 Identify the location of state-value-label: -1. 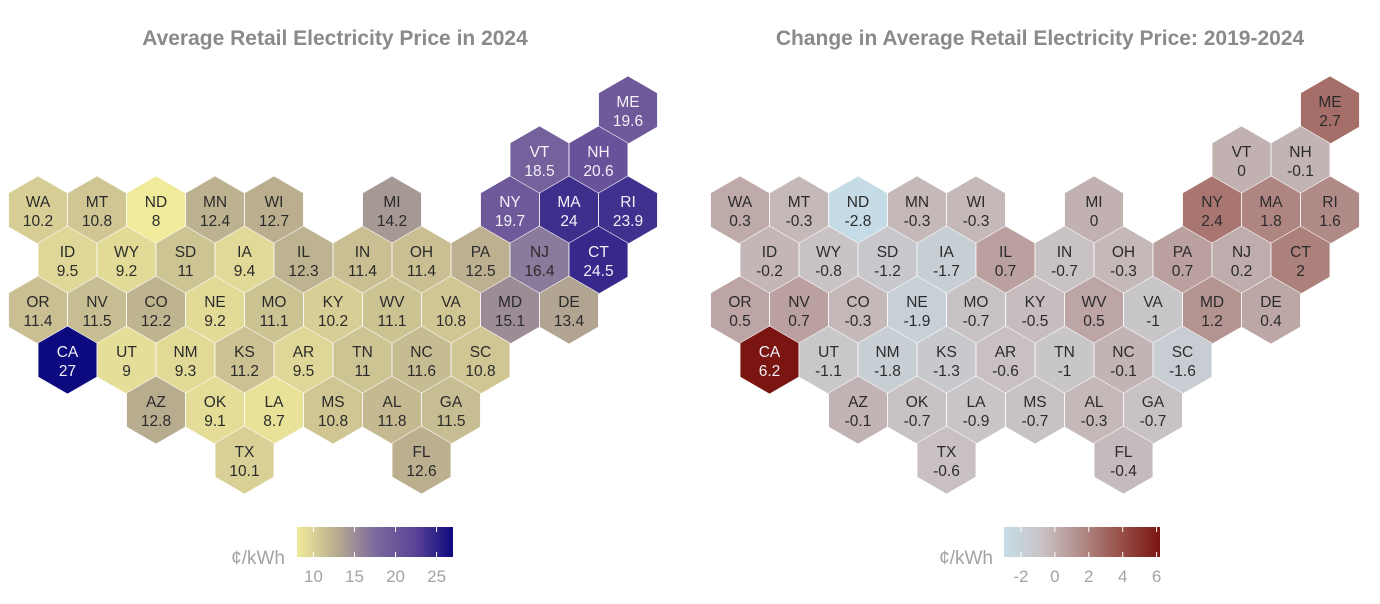
(1153, 321).